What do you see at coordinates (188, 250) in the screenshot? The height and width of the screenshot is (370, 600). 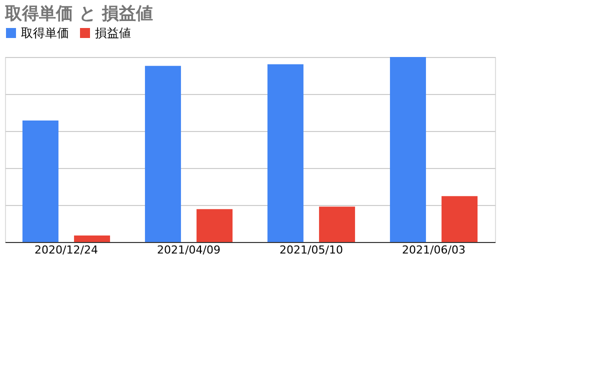 I see `x-tick-label: 2021/04/09` at bounding box center [188, 250].